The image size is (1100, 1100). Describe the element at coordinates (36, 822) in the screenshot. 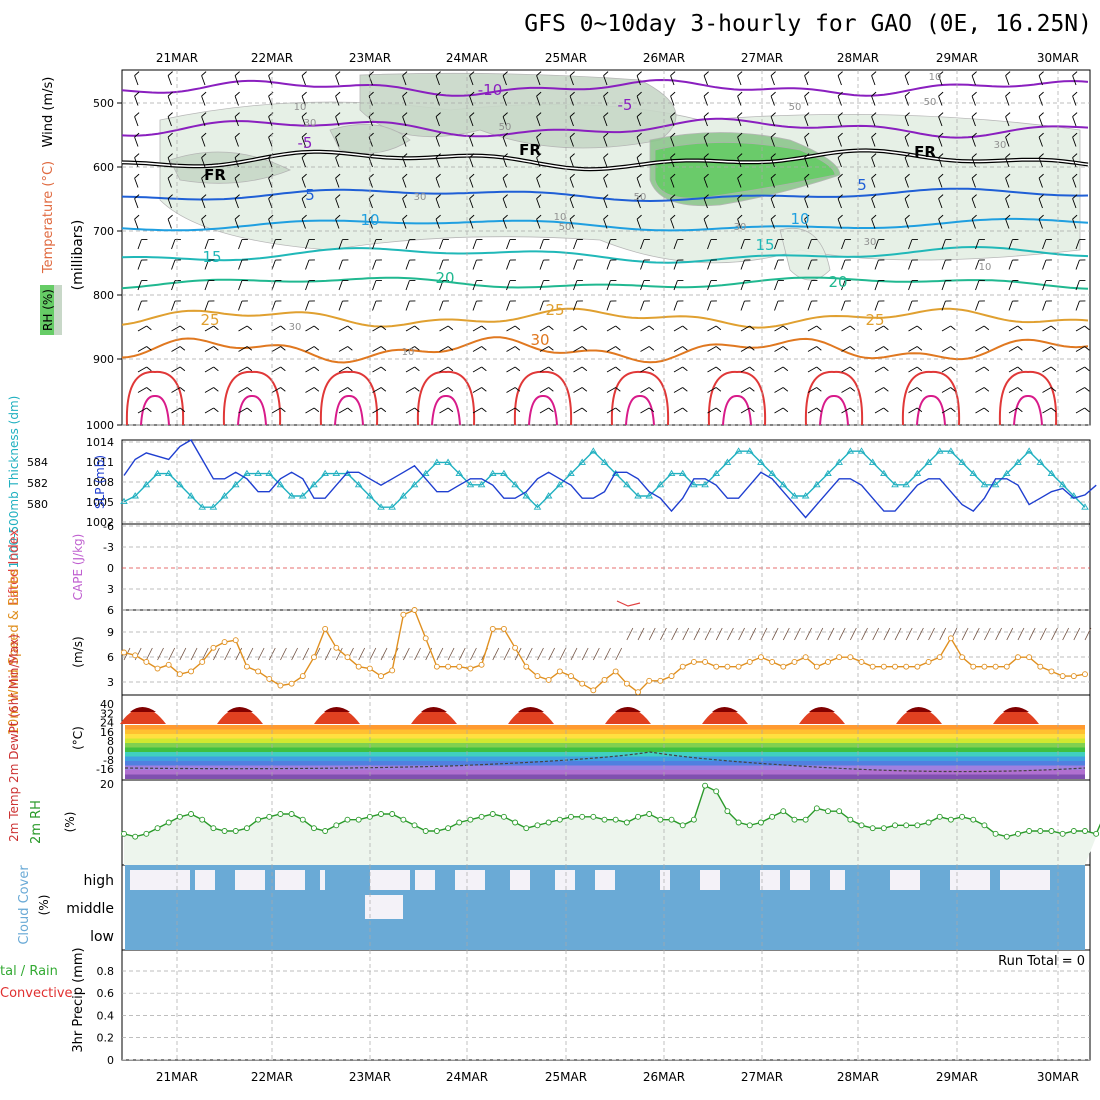

I see `rh2m-ylabel: 2m RH` at that location.